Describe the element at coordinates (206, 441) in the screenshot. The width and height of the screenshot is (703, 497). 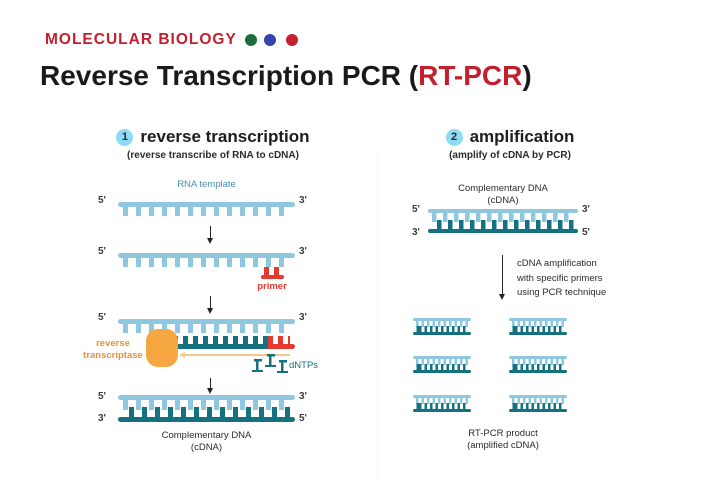
I see `cdna-product-label: Complementary DNA (cDNA)` at that location.